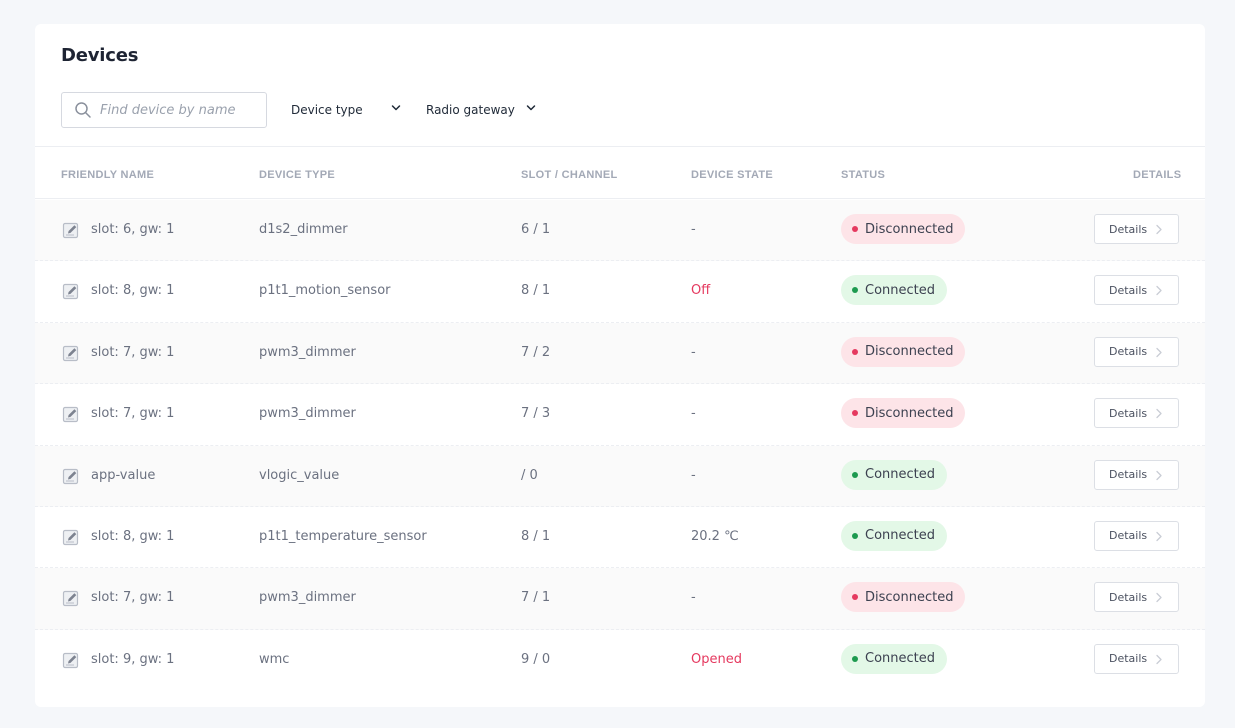 This screenshot has width=1235, height=728. What do you see at coordinates (100, 55) in the screenshot?
I see `page-title: Devices` at bounding box center [100, 55].